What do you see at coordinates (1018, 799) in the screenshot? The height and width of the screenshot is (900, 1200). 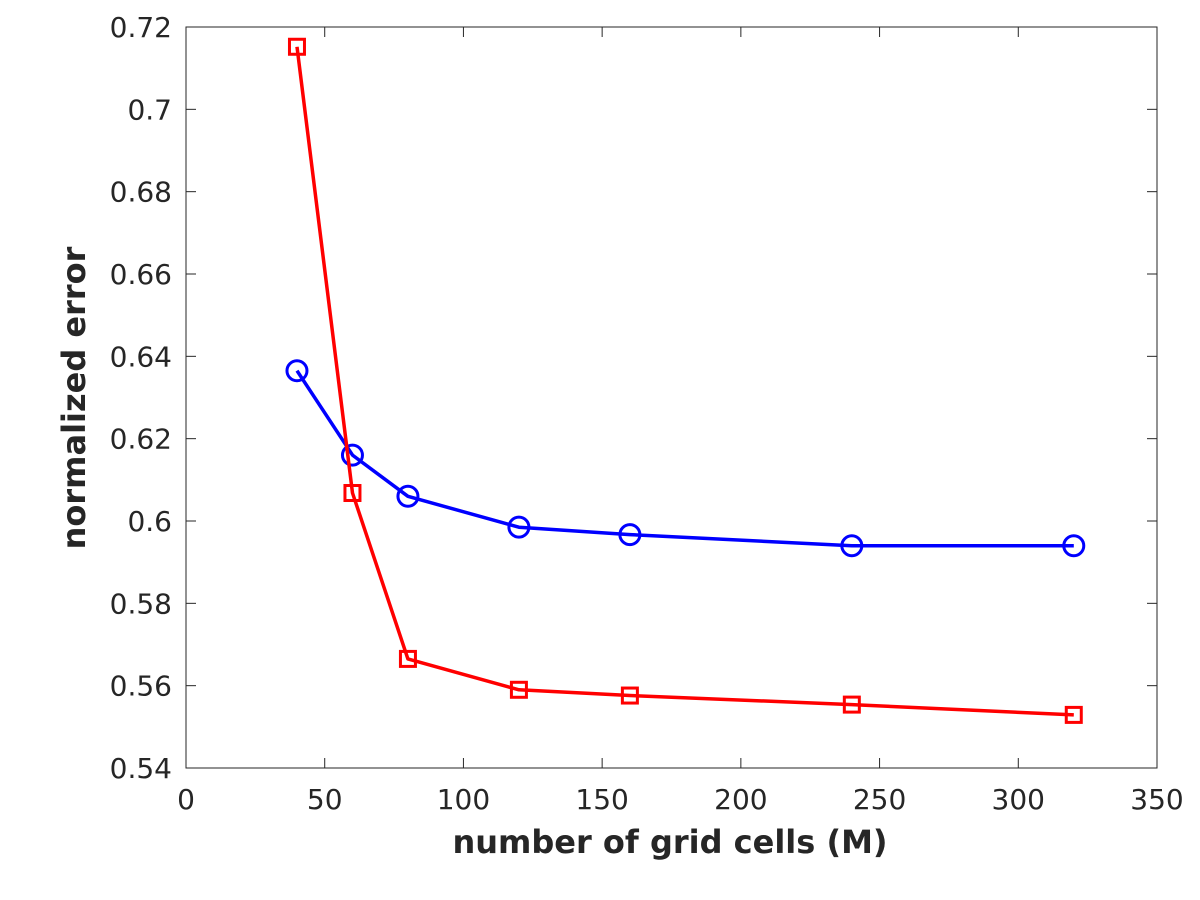 I see `x-tick-label: 300` at bounding box center [1018, 799].